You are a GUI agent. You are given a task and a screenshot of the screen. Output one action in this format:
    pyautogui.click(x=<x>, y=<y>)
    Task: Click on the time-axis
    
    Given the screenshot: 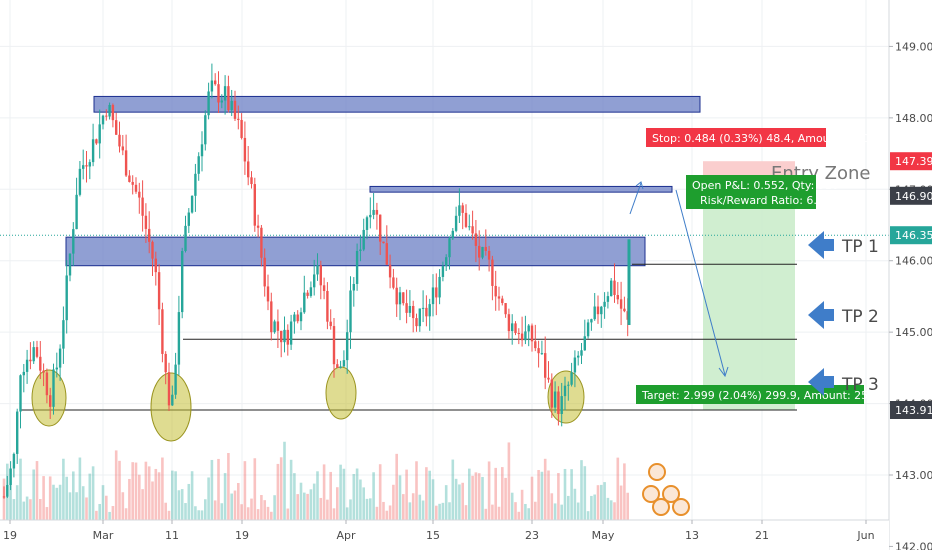 What is the action you would take?
    pyautogui.click(x=444, y=535)
    